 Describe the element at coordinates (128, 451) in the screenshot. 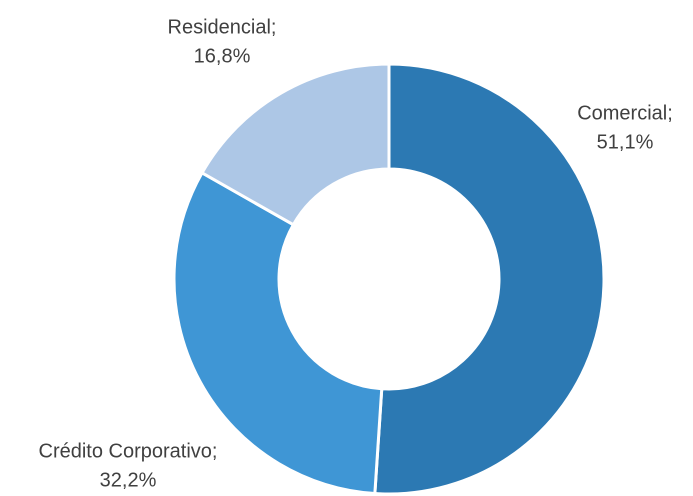

I see `slice-category-label: Crédito Corporativo;` at that location.